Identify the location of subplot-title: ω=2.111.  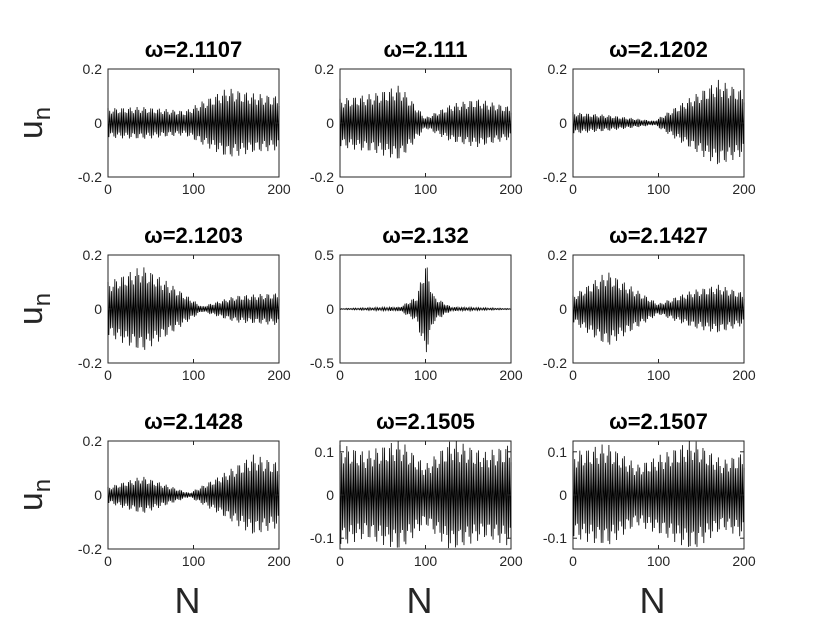
(425, 49).